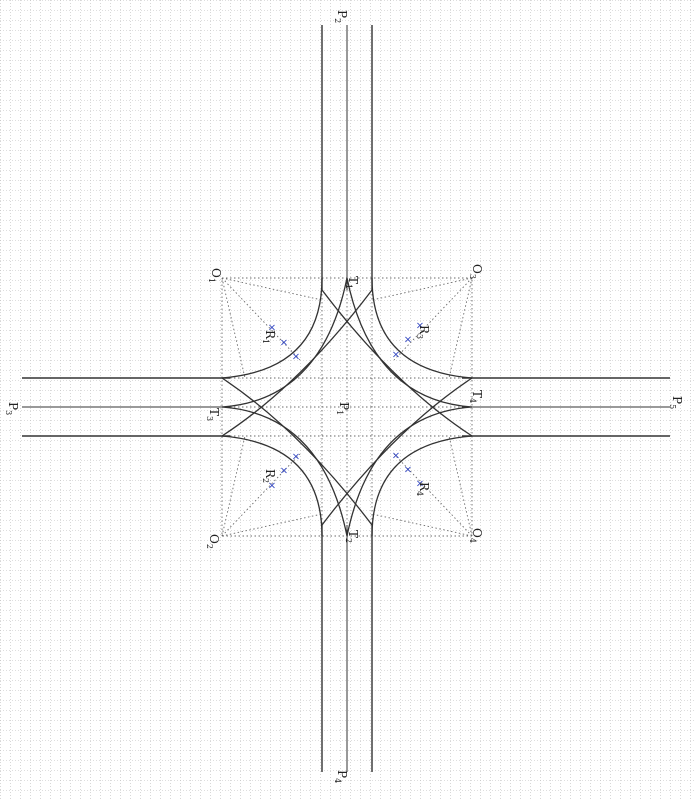 This screenshot has width=694, height=800. Describe the element at coordinates (213, 541) in the screenshot. I see `label-o2: O2` at that location.